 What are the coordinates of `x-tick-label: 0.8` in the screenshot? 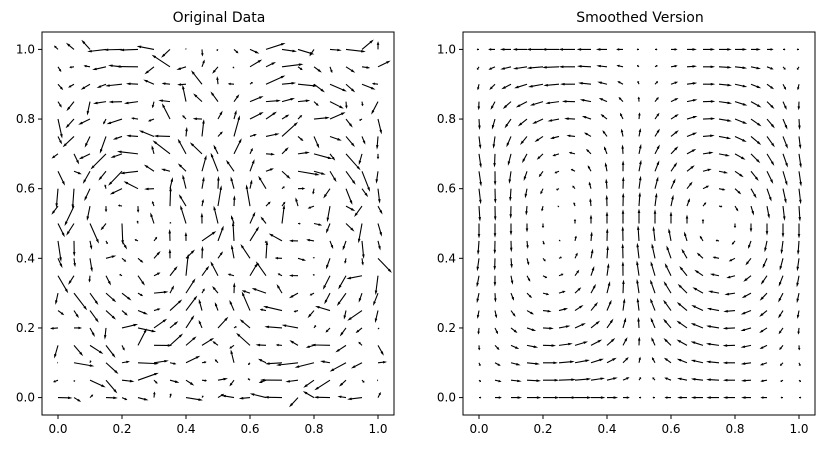 It's located at (734, 429).